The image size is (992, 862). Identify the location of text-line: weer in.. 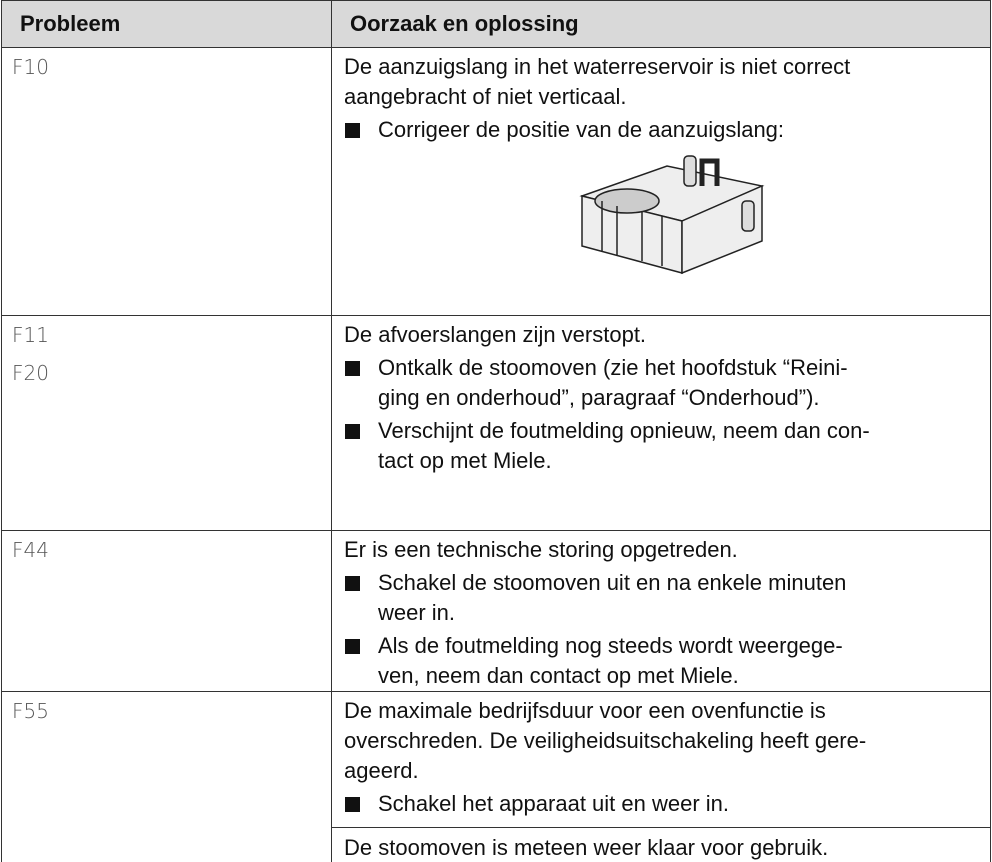
(417, 612).